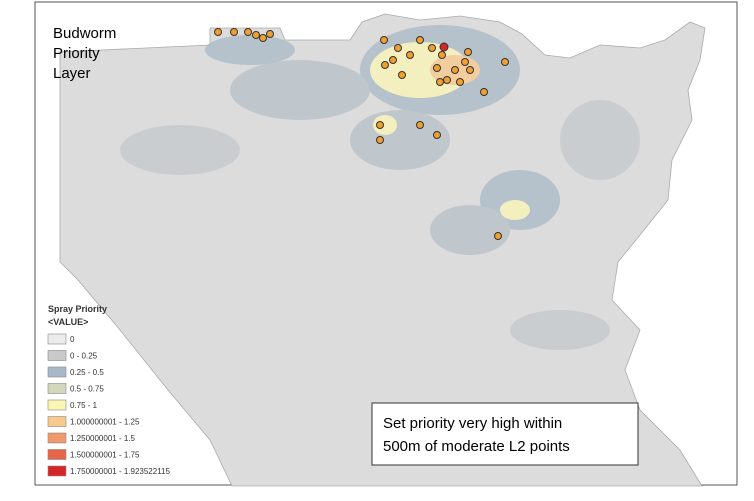 This screenshot has height=501, width=754. Describe the element at coordinates (84, 33) in the screenshot. I see `title-line: Budworm` at that location.